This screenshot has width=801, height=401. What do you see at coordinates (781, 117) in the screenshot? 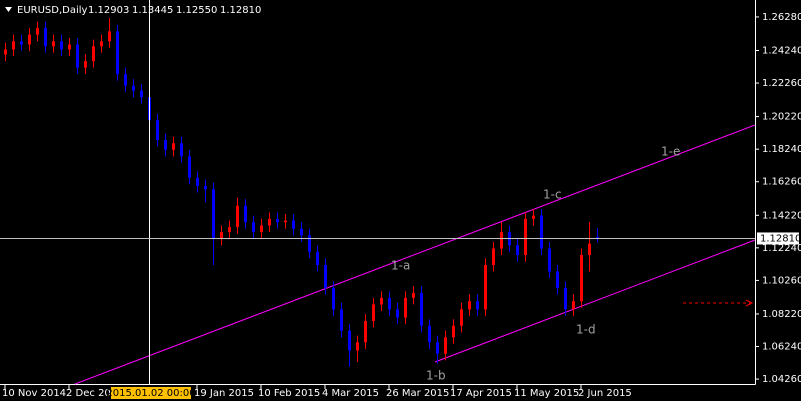
I see `y-tick-label: 1.20220` at bounding box center [781, 117].